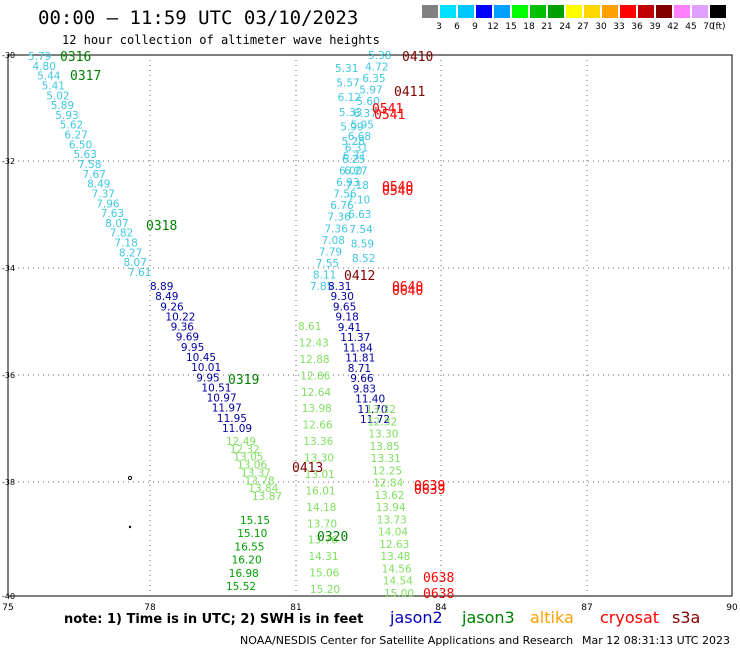 The height and width of the screenshot is (650, 740). Describe the element at coordinates (441, 606) in the screenshot. I see `lon-tick-label: 84` at that location.